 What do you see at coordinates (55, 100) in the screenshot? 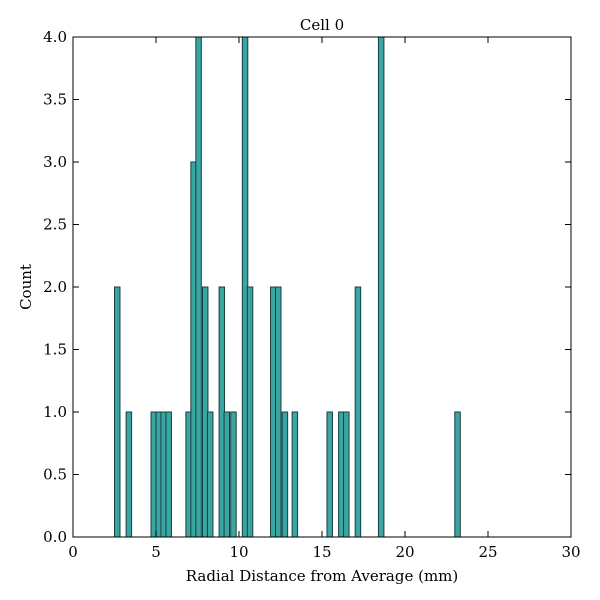
I see `y-tick-label: 3.5` at bounding box center [55, 100].